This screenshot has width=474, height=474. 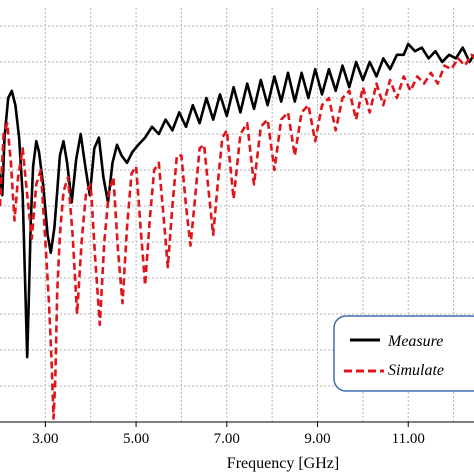 I want to click on x-tick-label: 3.00, so click(x=45, y=439).